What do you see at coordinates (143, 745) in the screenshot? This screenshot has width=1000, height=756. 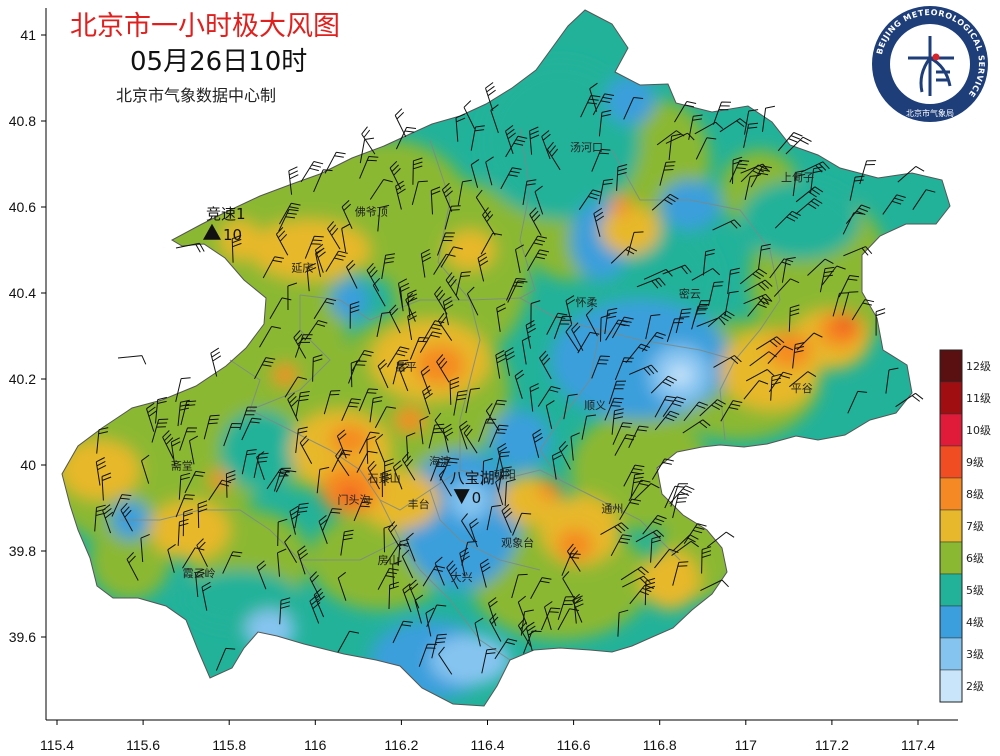 I see `x-tick-label: 115.6` at bounding box center [143, 745].